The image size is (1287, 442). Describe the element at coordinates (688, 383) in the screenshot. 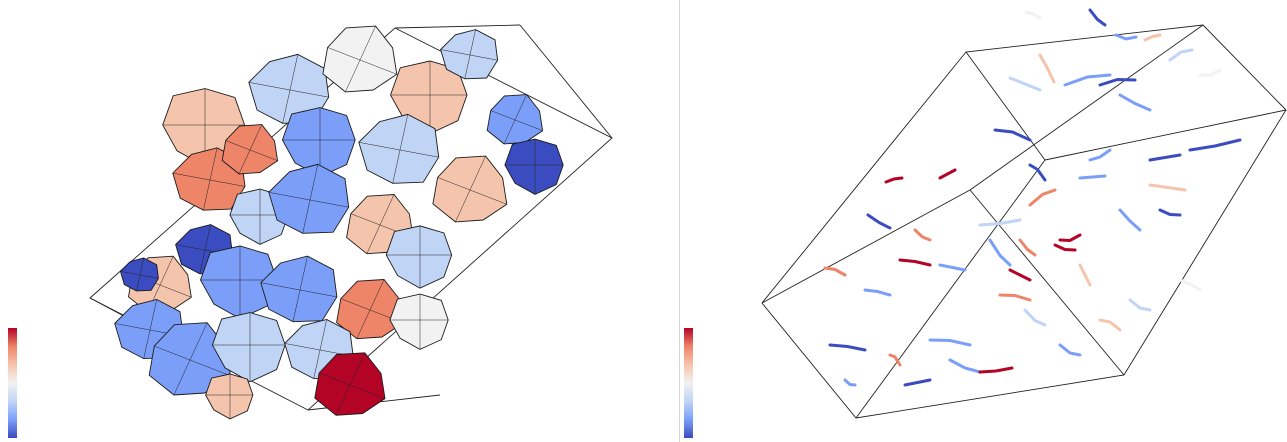

I see `colorbar-right` at that location.